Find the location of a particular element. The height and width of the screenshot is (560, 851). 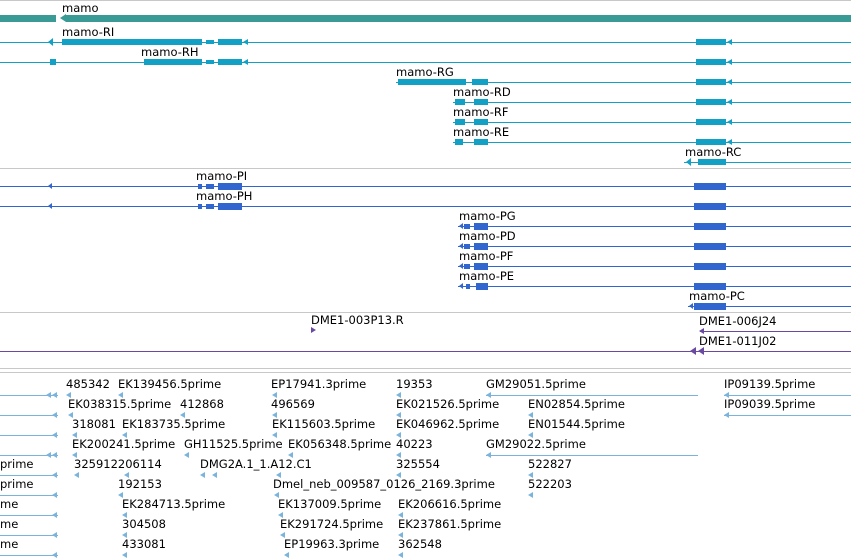

est-label: EK206616.5prime is located at coordinates (450, 504).